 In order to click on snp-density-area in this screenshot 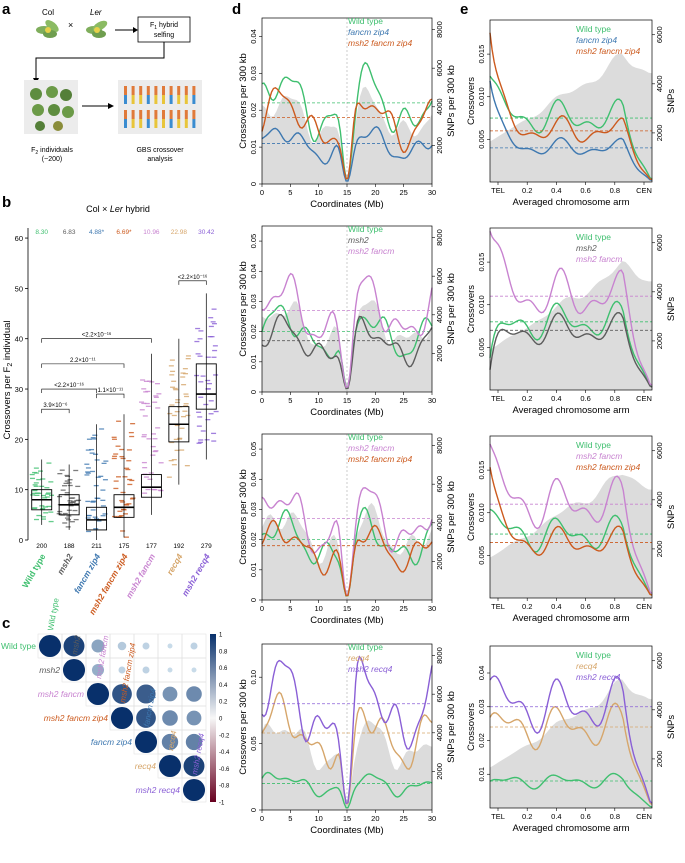, I will do `click(571, 743)`.